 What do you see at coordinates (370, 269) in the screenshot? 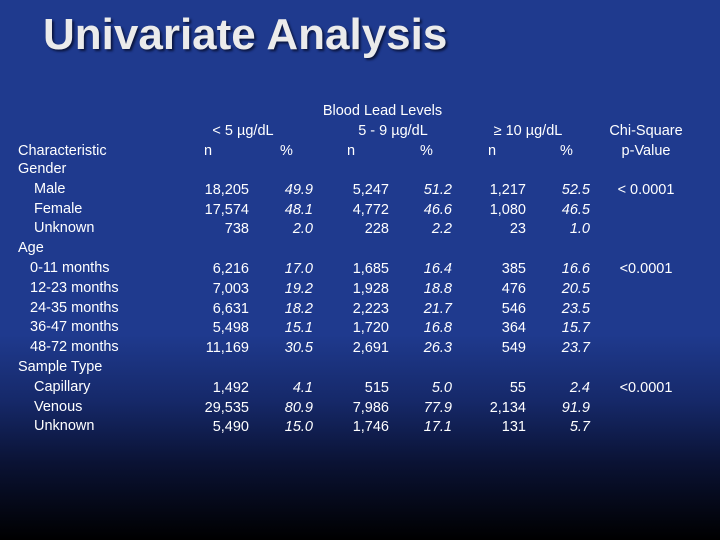
I see `cell-5to9-n: 1,685` at bounding box center [370, 269].